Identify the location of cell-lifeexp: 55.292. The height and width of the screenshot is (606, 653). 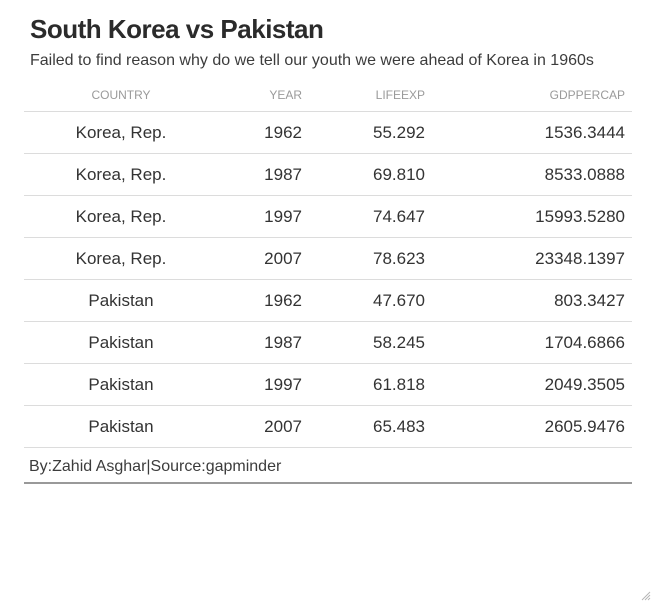
(370, 132).